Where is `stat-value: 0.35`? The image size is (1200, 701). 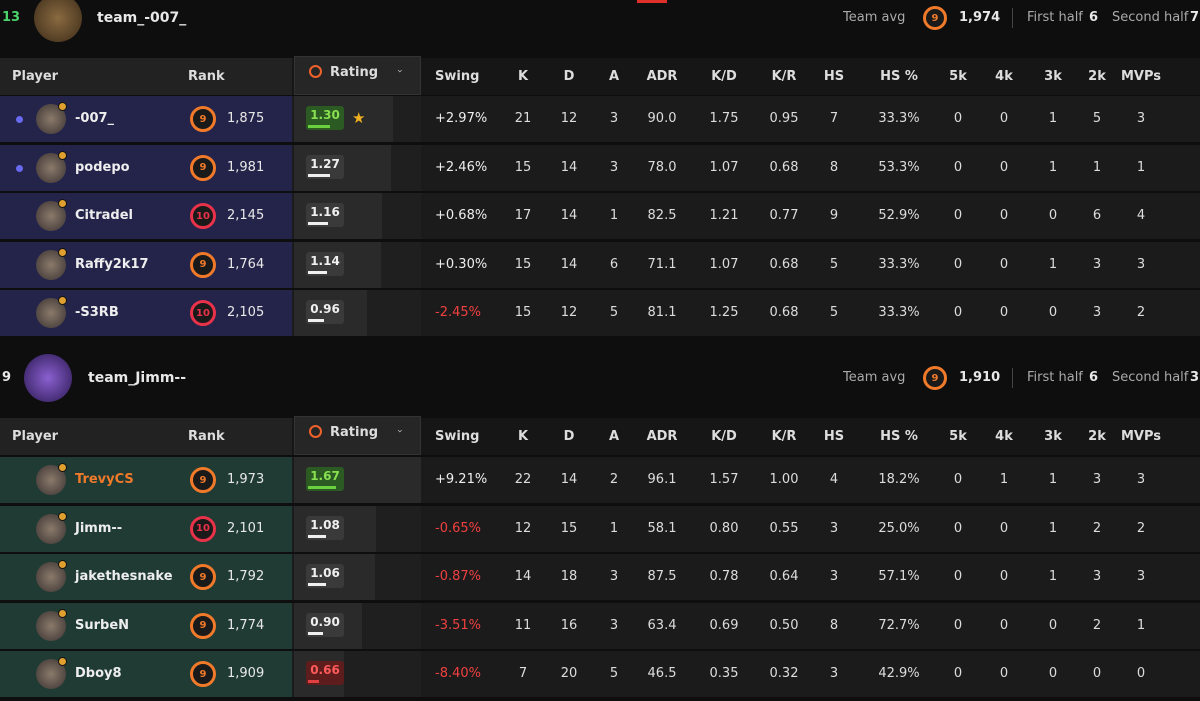
stat-value: 0.35 is located at coordinates (724, 673).